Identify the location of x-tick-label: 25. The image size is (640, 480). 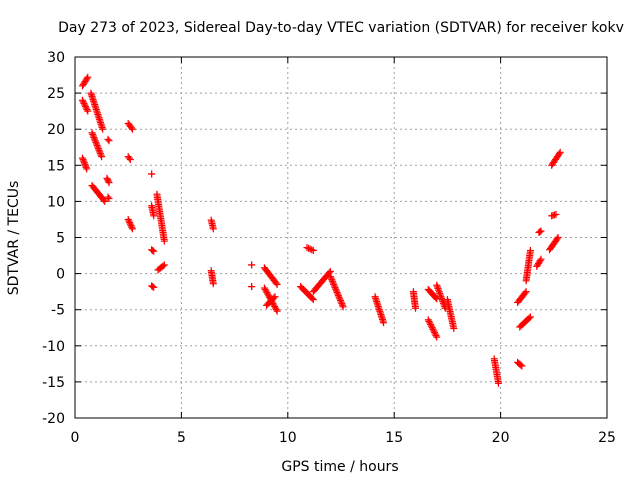
(607, 438).